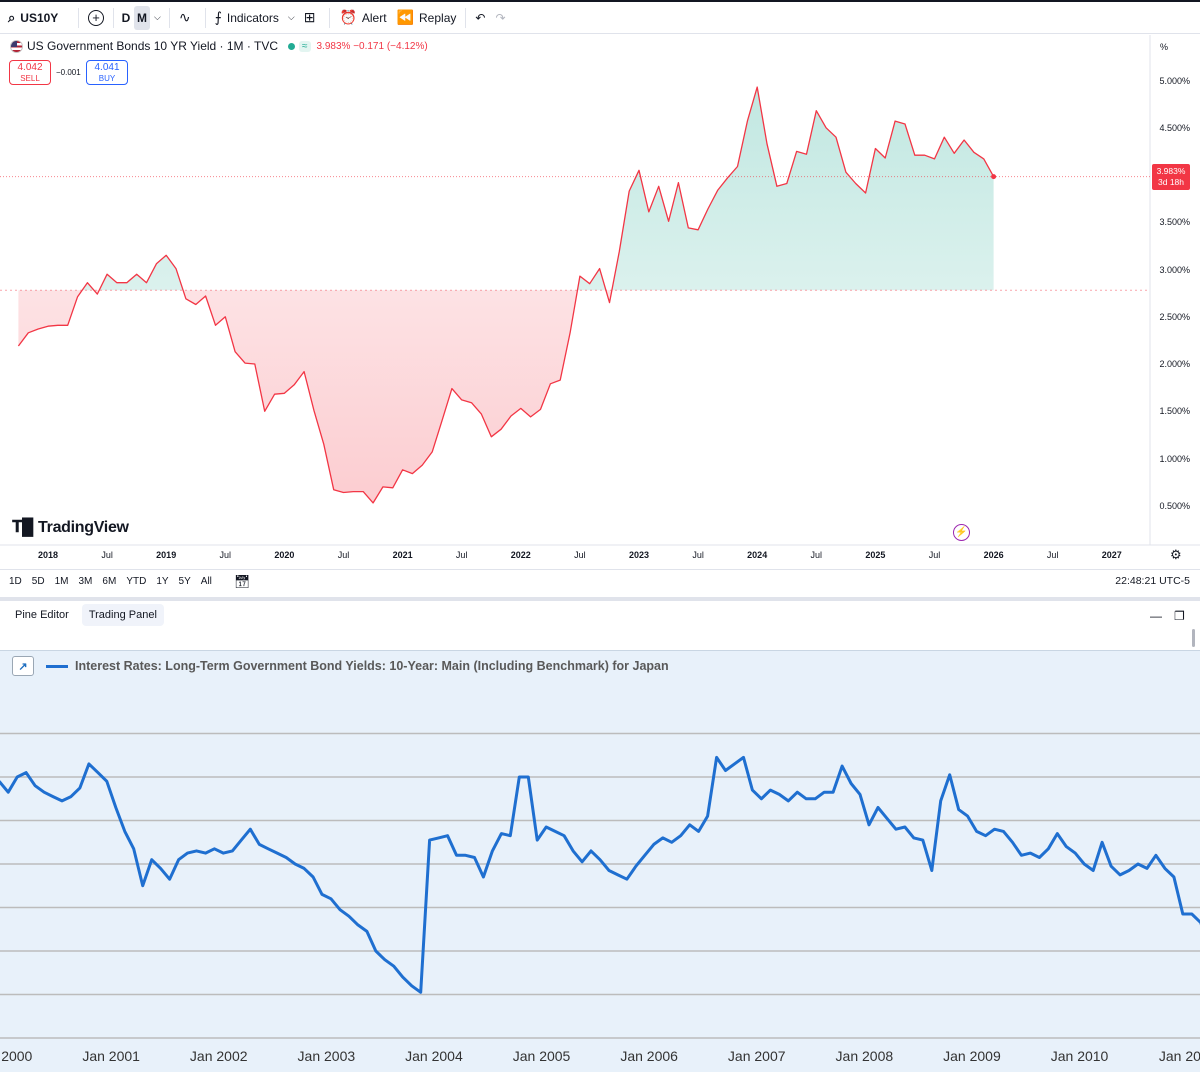  Describe the element at coordinates (1174, 411) in the screenshot. I see `price-axis-tick: 1.500%` at that location.